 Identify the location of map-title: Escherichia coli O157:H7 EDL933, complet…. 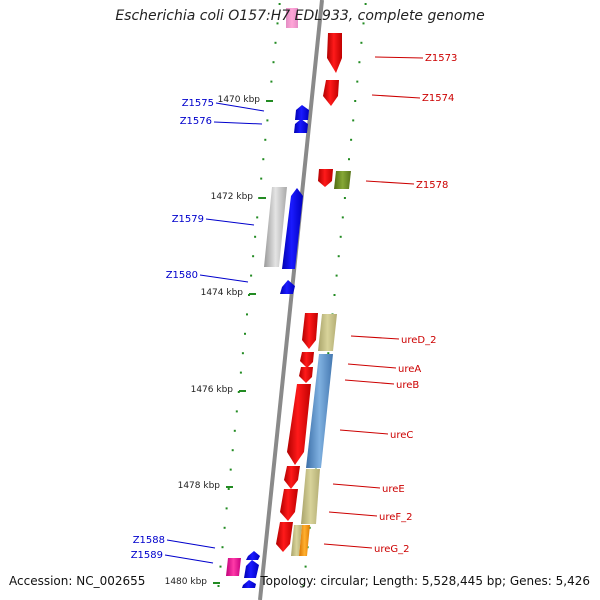
(300, 16).